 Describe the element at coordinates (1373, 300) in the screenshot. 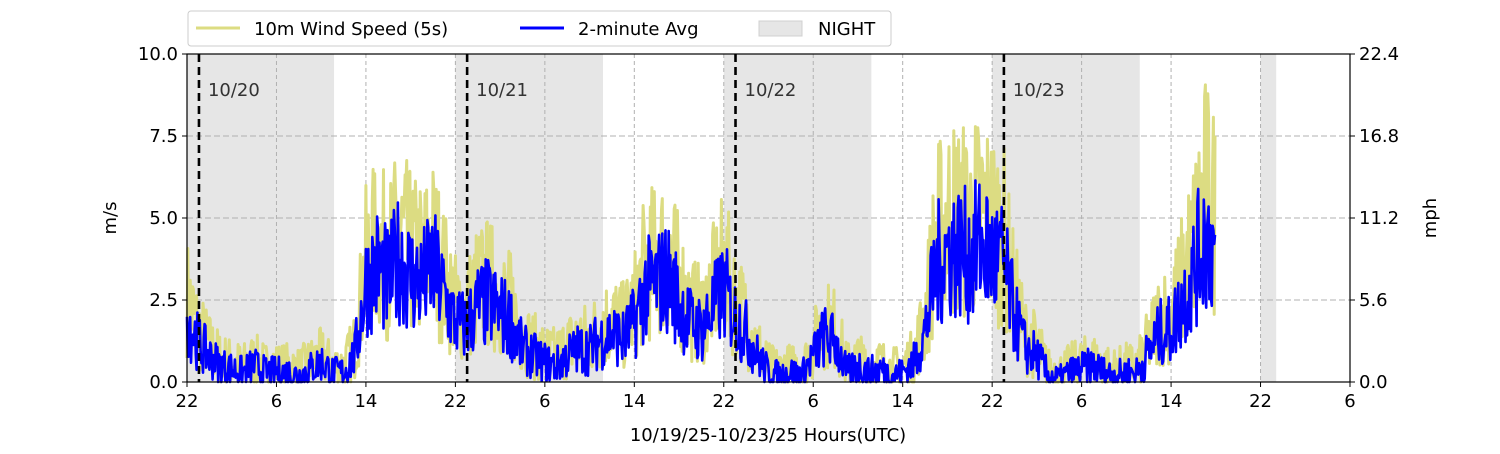

I see `y2-tick-label: 5.6` at that location.